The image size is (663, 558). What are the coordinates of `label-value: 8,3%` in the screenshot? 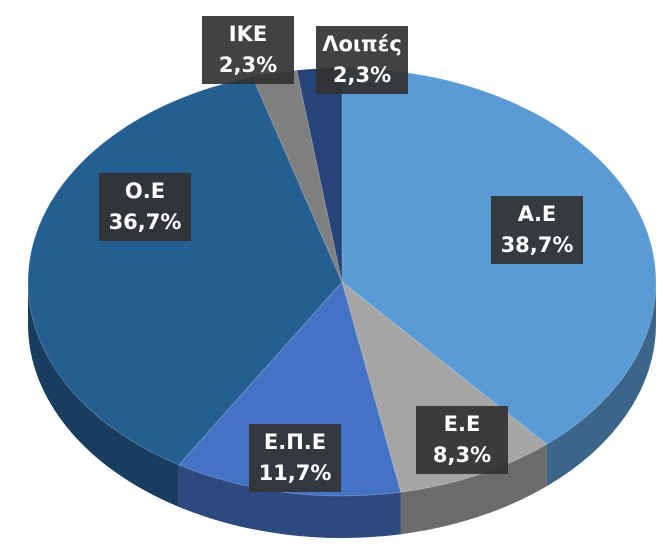 It's located at (462, 455).